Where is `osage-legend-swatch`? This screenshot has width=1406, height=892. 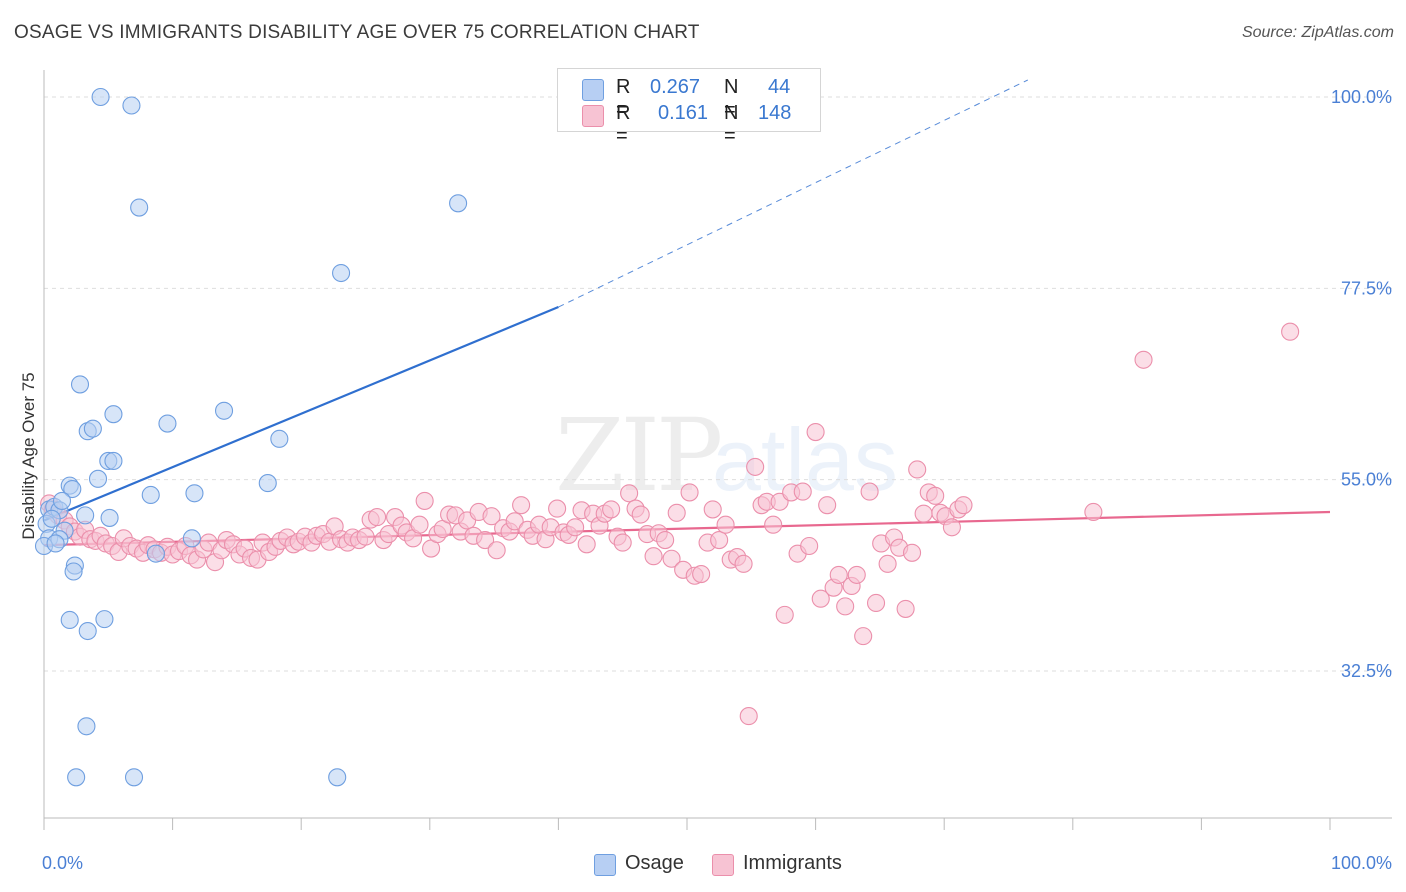 osage-legend-swatch is located at coordinates (605, 865).